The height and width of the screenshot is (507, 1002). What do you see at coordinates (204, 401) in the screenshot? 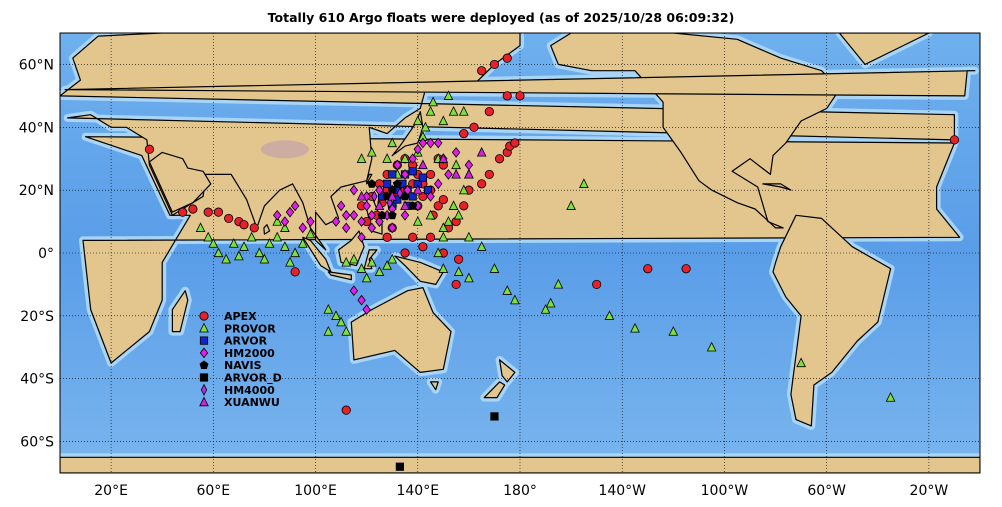
I see `legend-marker-xuanwu` at bounding box center [204, 401].